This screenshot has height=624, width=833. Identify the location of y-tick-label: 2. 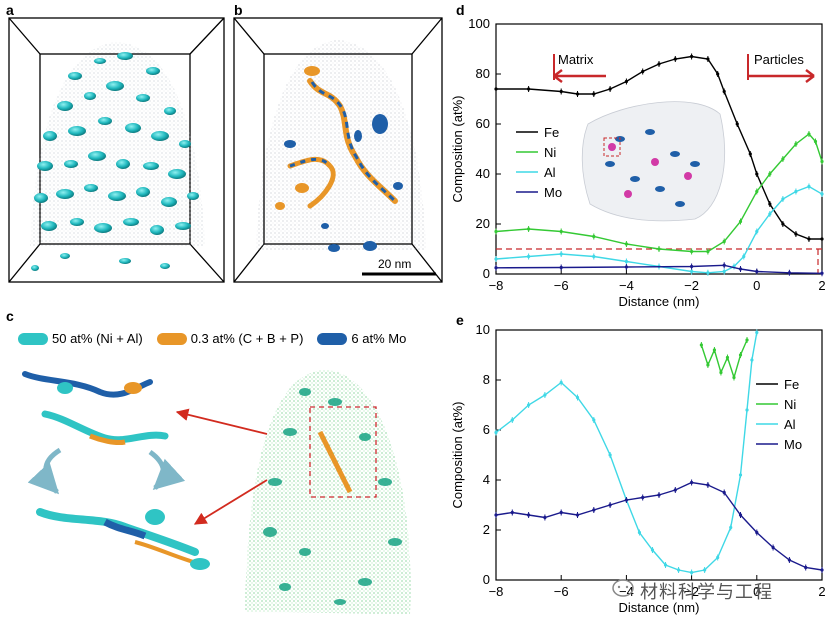
(486, 529).